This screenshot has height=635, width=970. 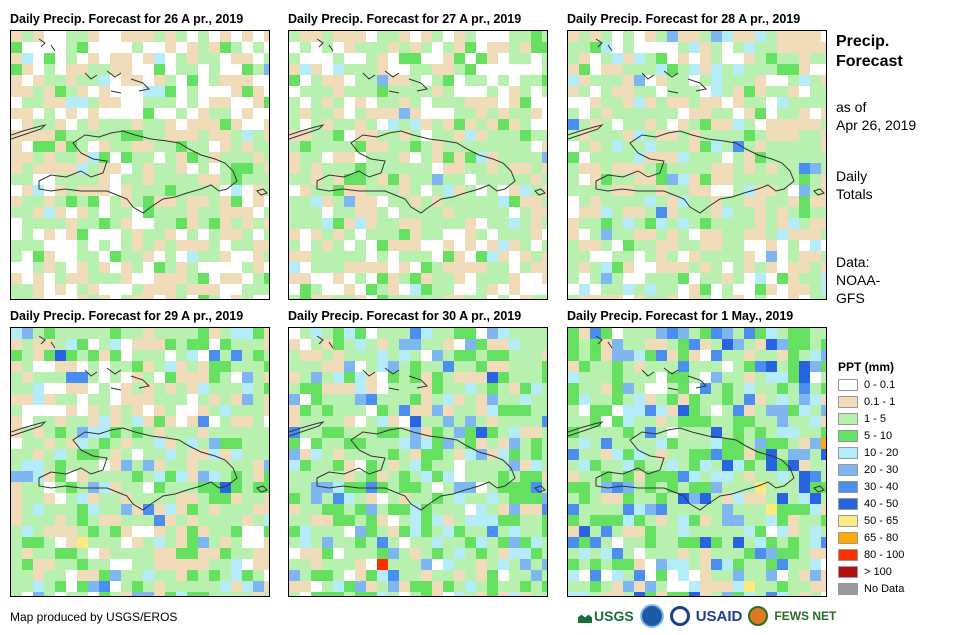 I want to click on as-of-date: Apr 26, 2019, so click(x=876, y=125).